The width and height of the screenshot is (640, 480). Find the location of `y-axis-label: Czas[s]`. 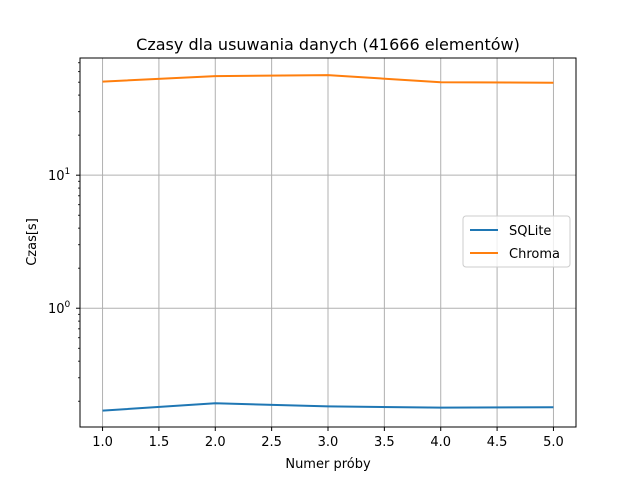

y-axis-label: Czas[s] is located at coordinates (32, 242).